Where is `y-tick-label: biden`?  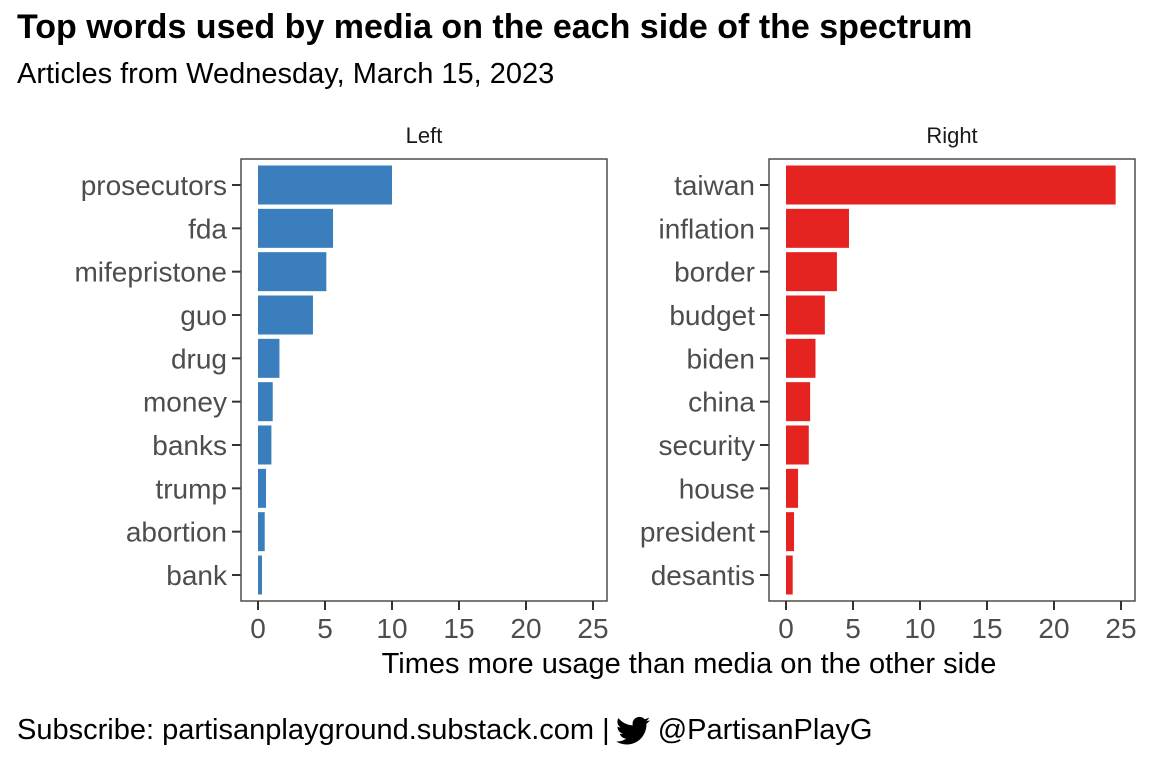 y-tick-label: biden is located at coordinates (720, 358).